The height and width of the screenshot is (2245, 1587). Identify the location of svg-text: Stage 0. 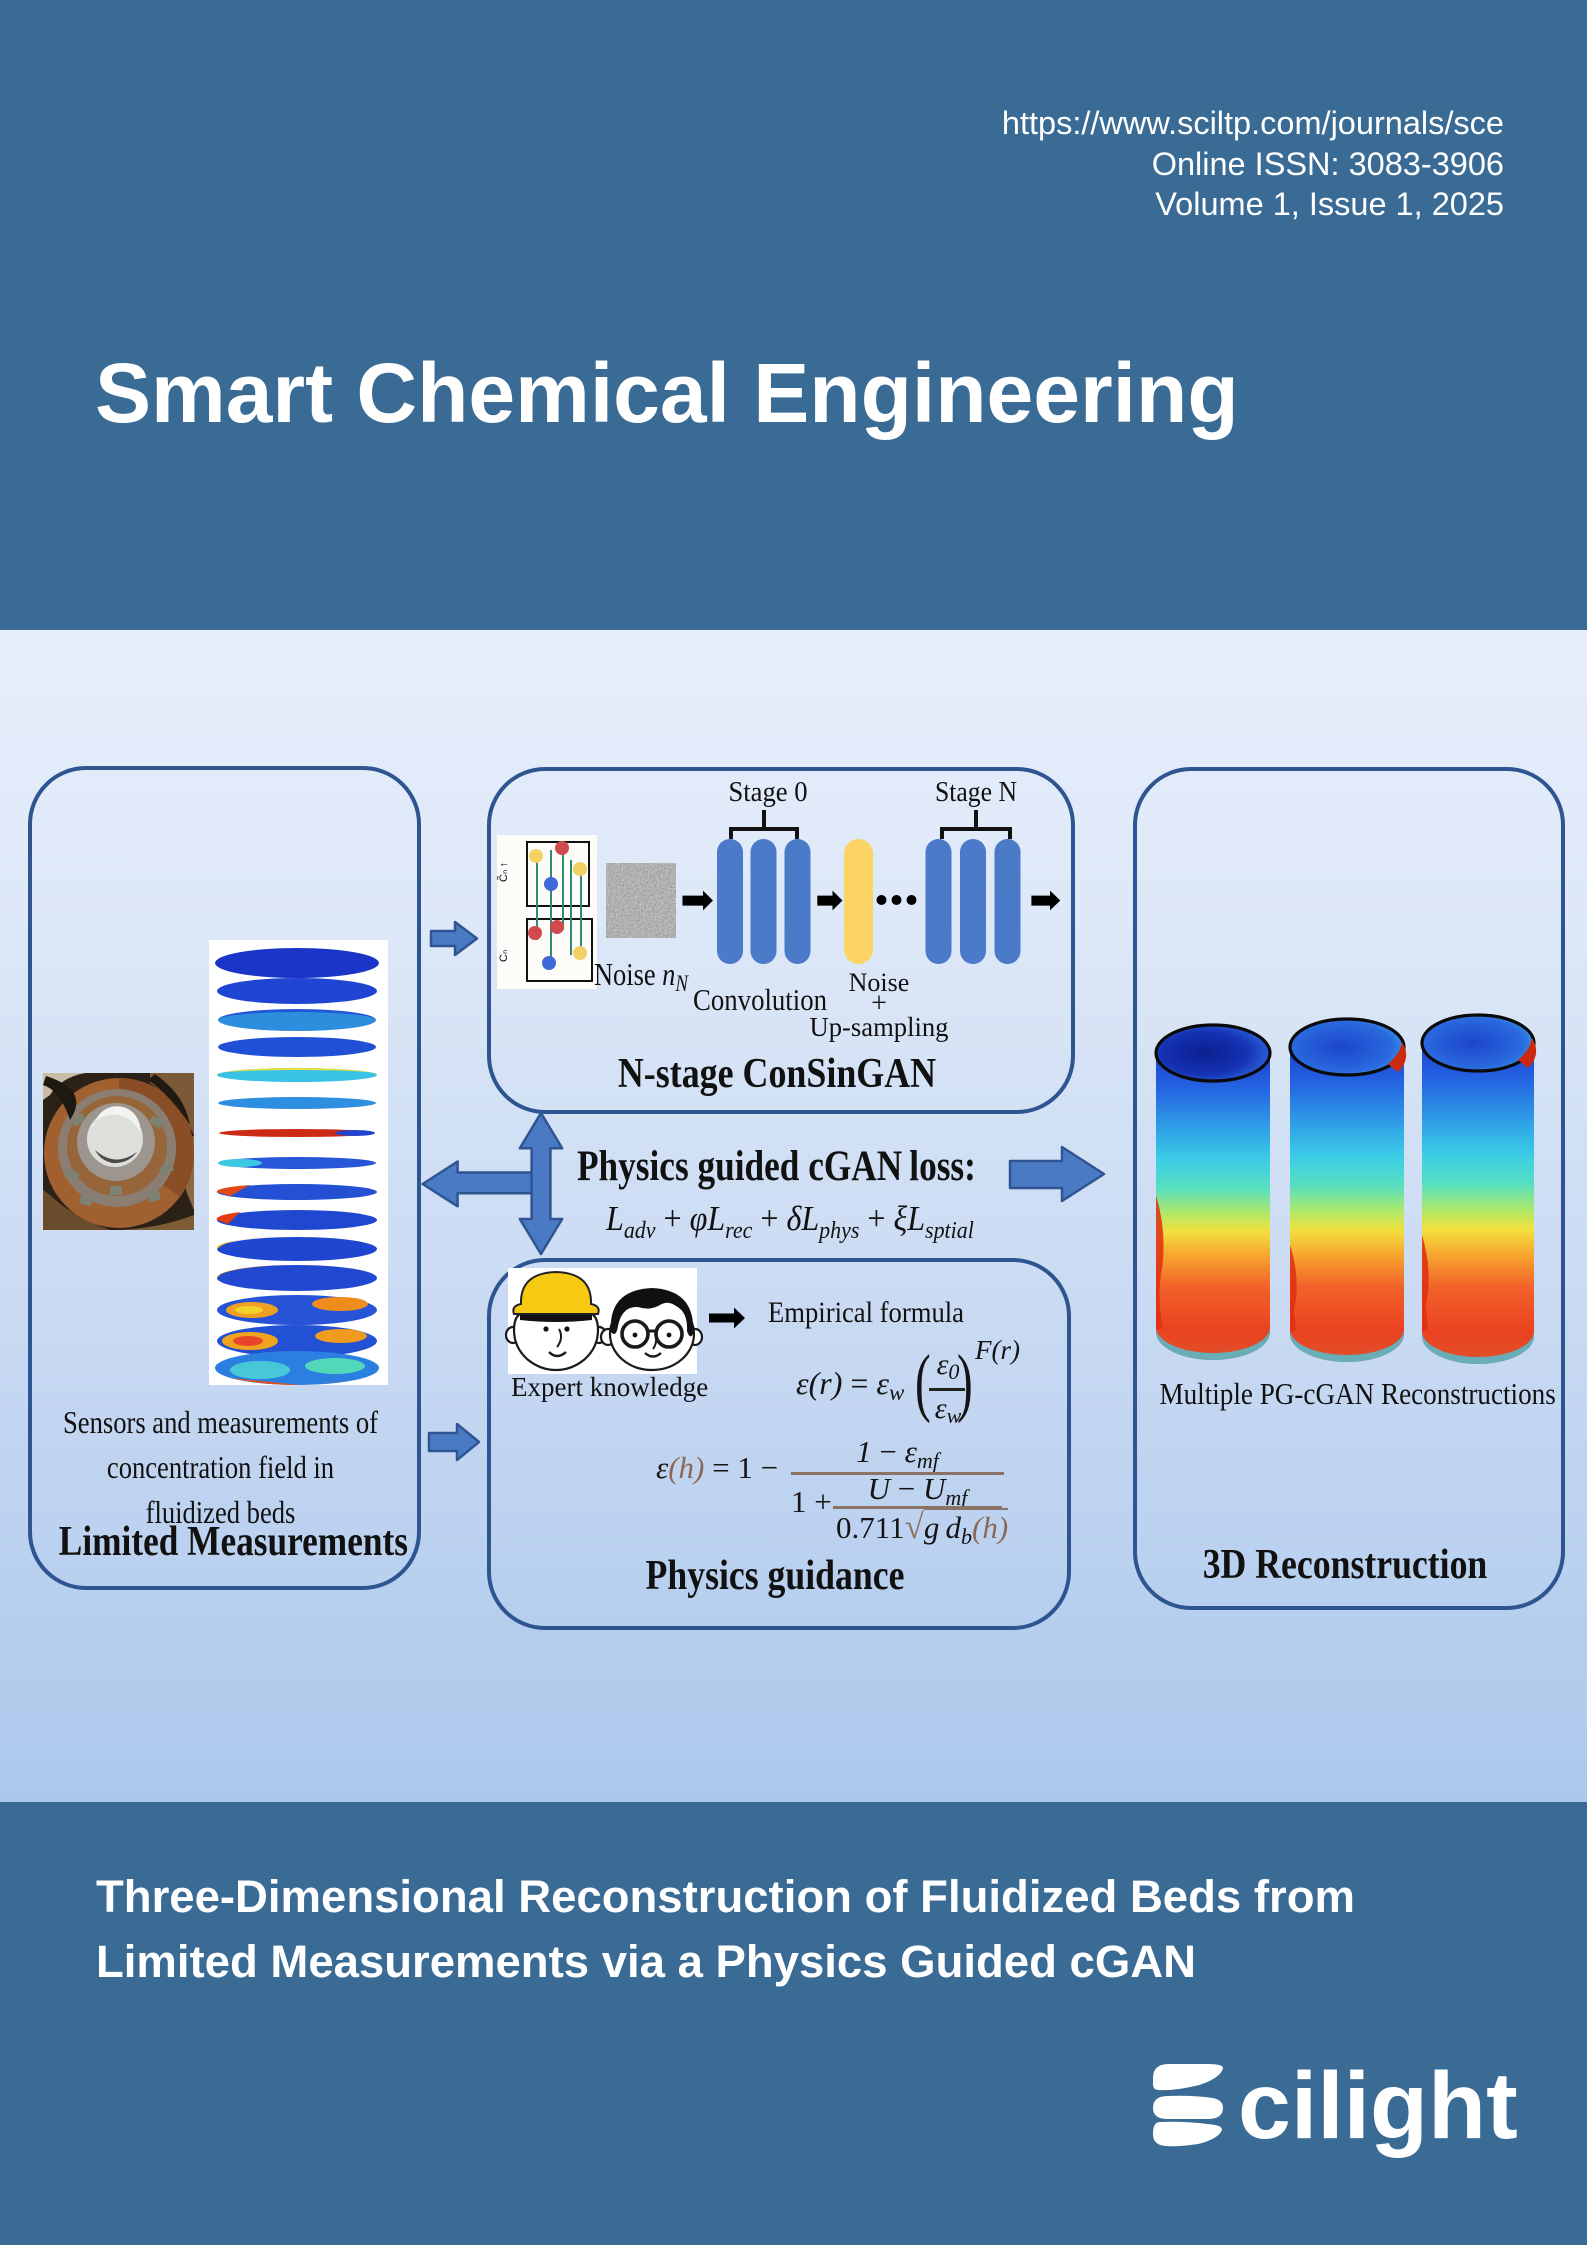
(768, 792).